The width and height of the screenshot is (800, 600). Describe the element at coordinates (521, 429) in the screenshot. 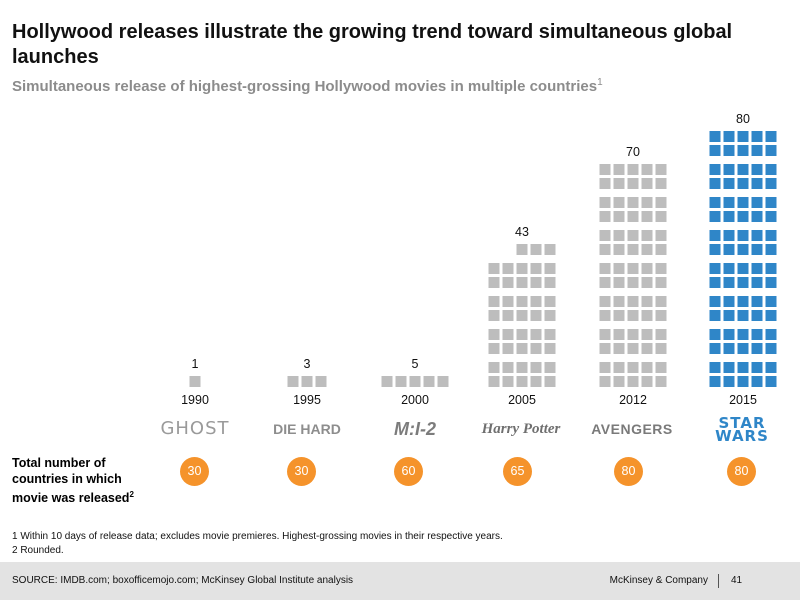

I see `harry-potter-logo: Harry Potter` at that location.